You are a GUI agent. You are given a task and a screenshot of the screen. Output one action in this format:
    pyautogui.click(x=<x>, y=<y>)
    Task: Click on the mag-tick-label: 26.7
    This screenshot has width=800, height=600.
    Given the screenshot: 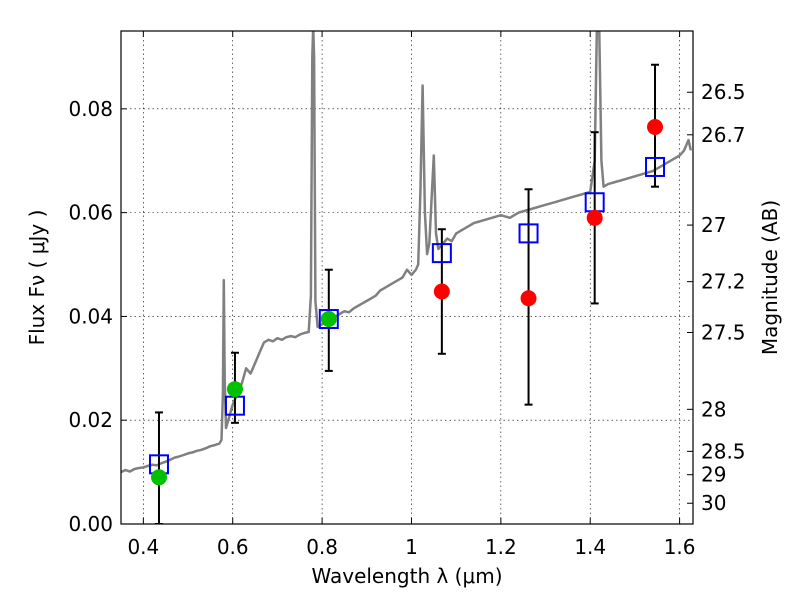 What is the action you would take?
    pyautogui.click(x=723, y=135)
    